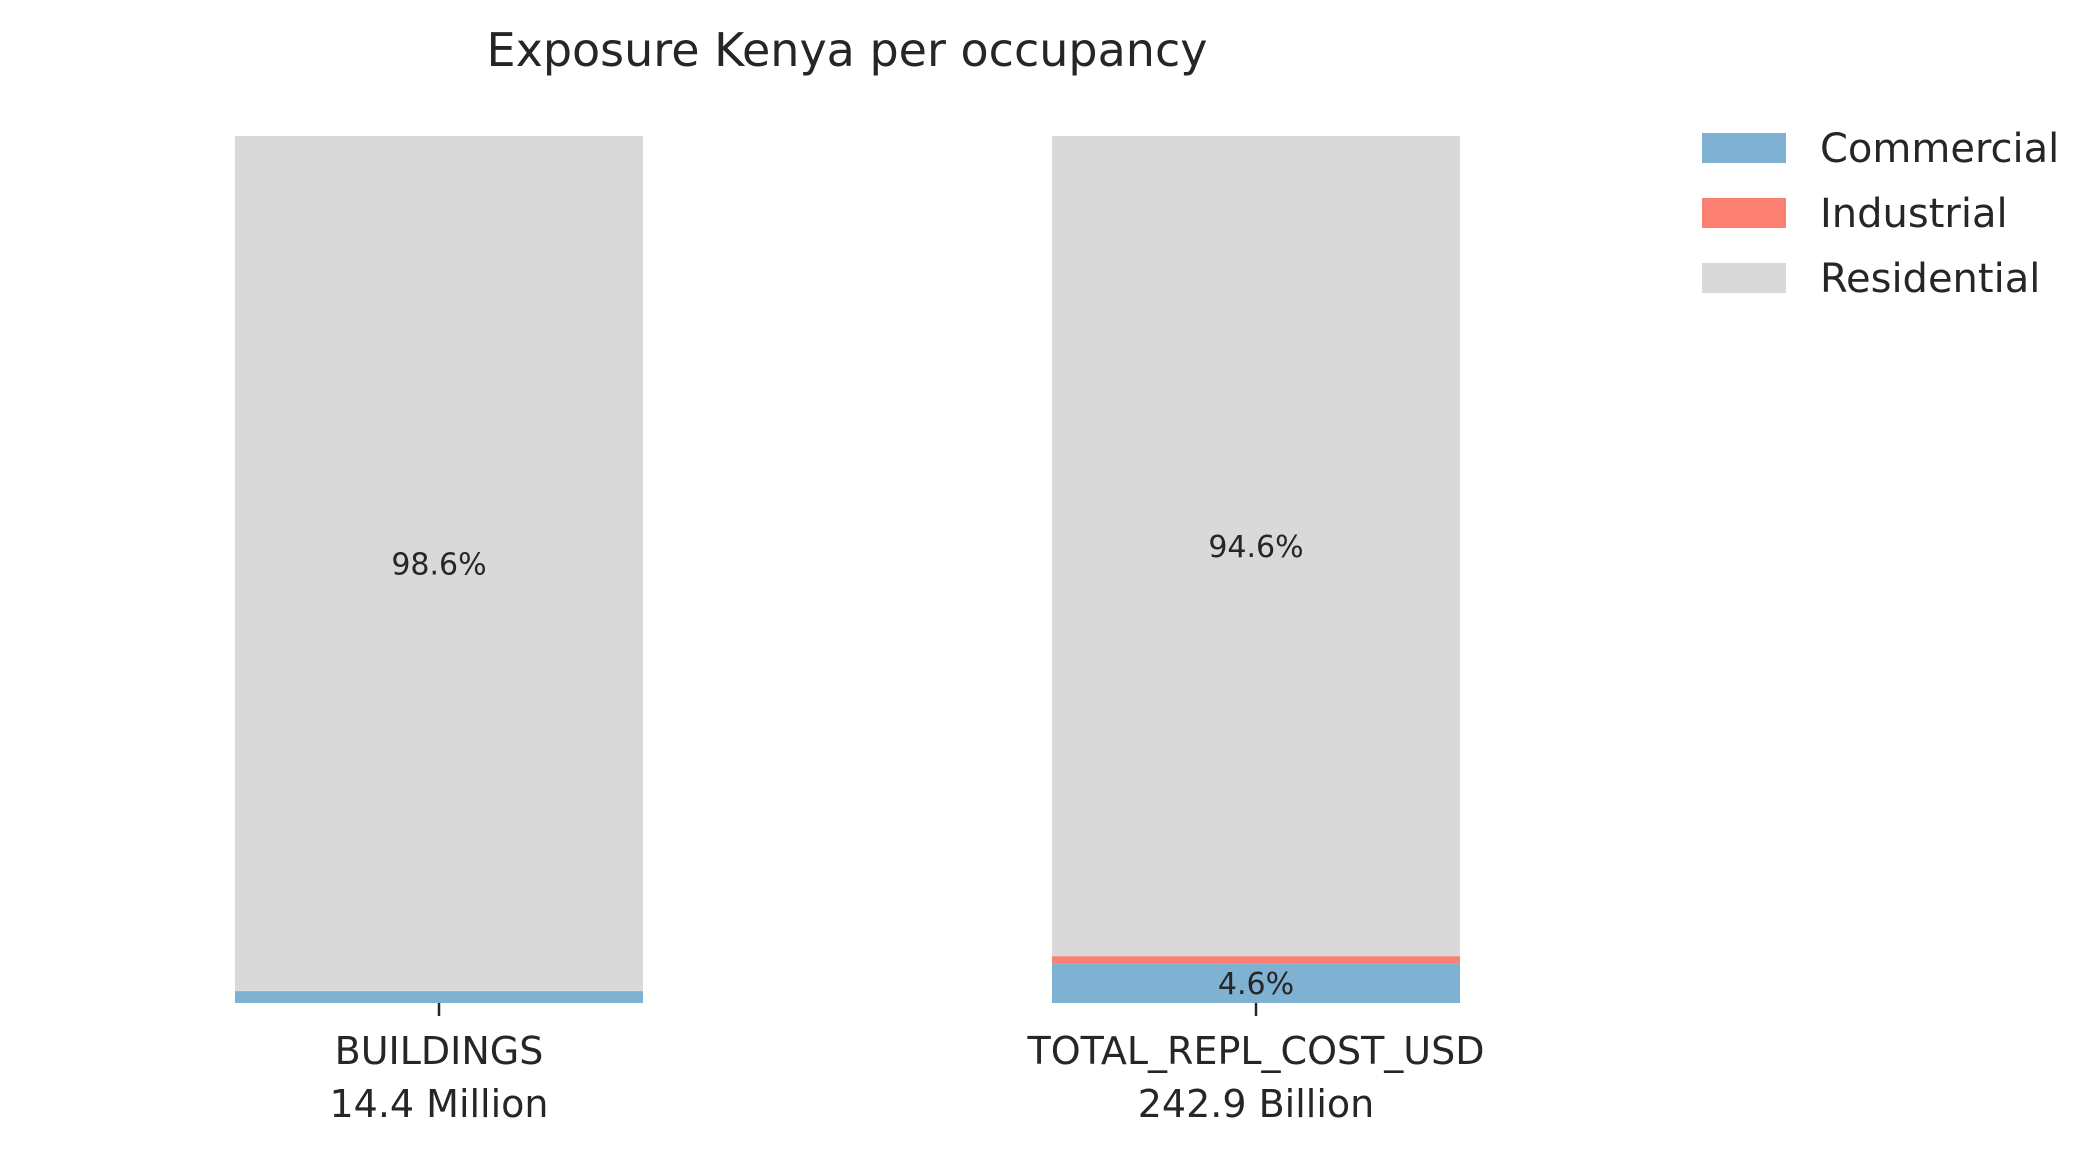  What do you see at coordinates (438, 1104) in the screenshot?
I see `x-total-label-1: 14.4 Million` at bounding box center [438, 1104].